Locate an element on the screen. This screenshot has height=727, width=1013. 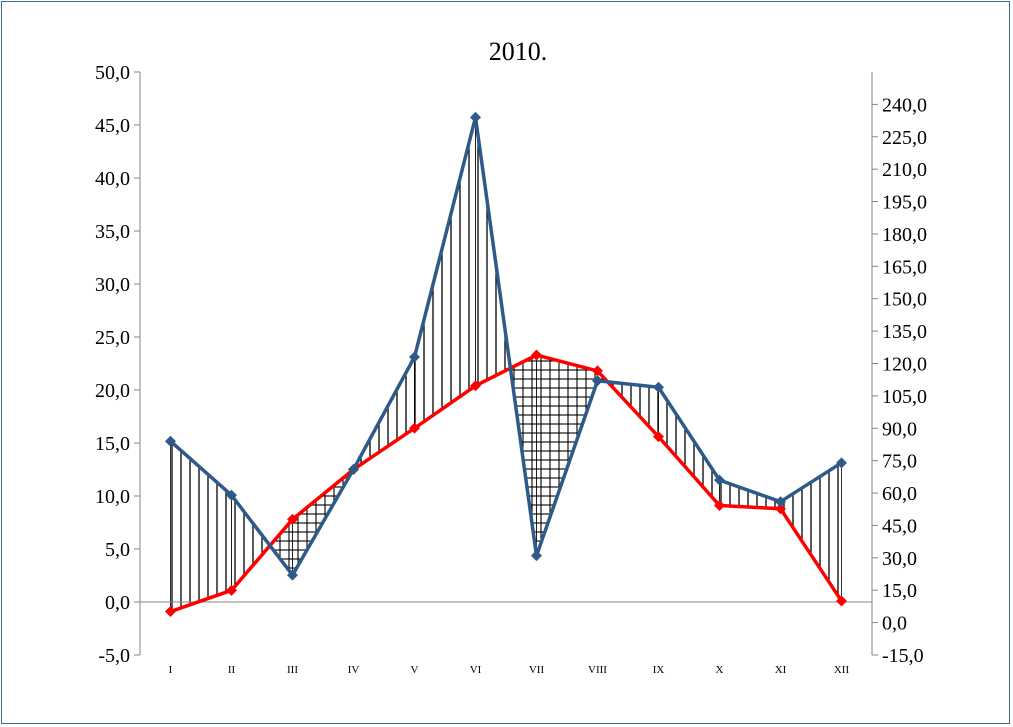
right-tick-label: 210,0 is located at coordinates (904, 170).